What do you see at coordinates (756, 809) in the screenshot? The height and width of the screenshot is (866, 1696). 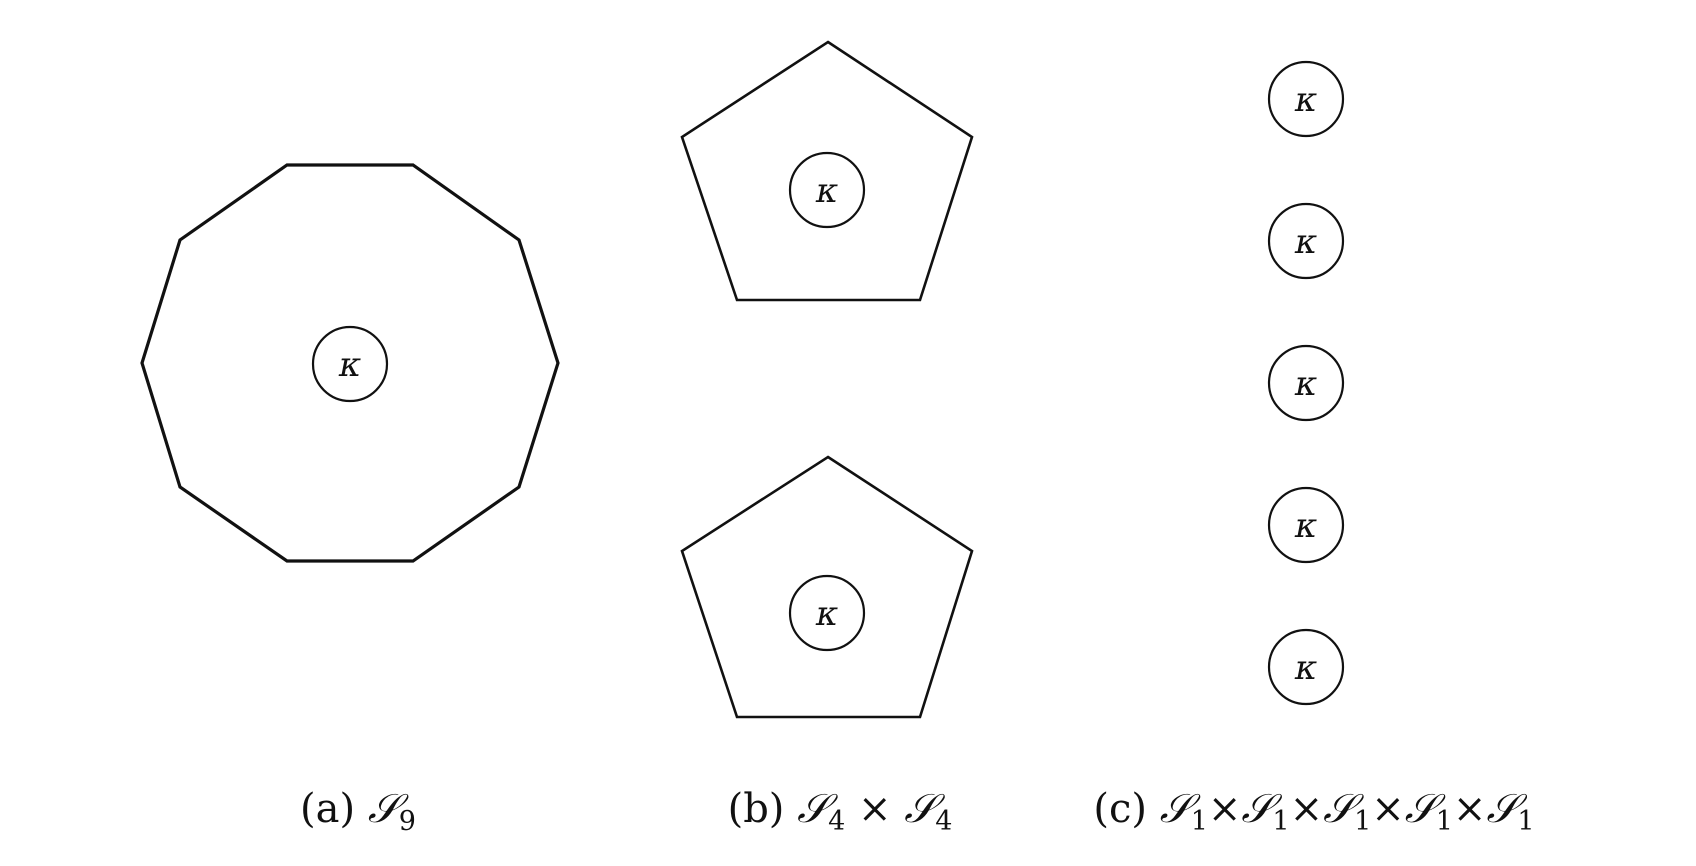 I see `caption-b-prefix: (b)` at bounding box center [756, 809].